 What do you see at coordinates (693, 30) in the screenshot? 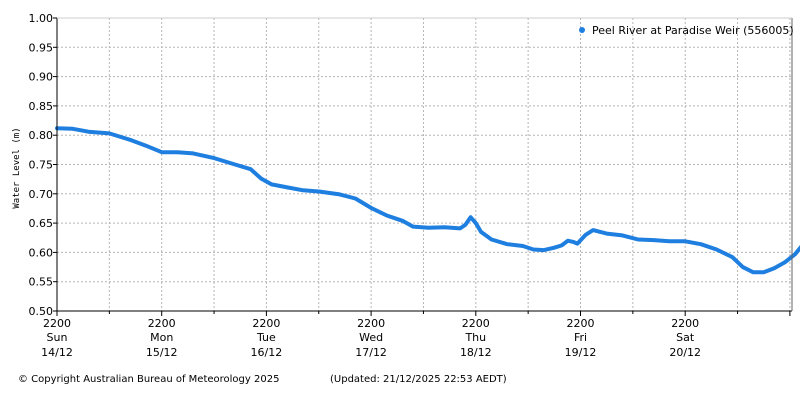
I see `legend-label: Peel River at Paradise Weir (556005)` at bounding box center [693, 30].